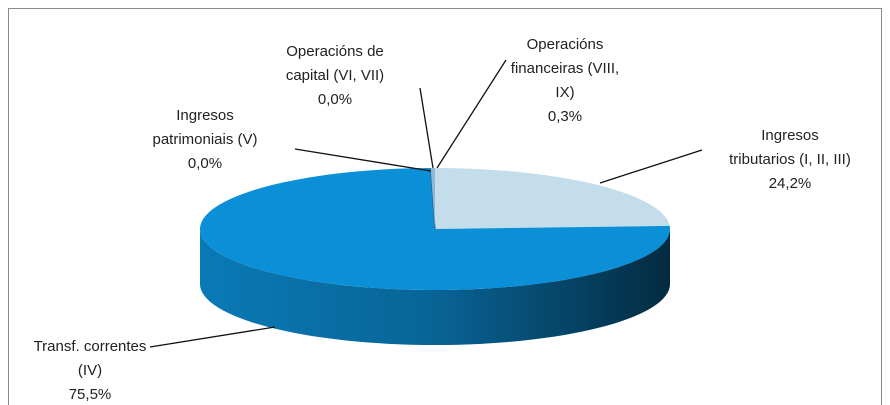 Image resolution: width=890 pixels, height=405 pixels. I want to click on data-label-name: tributarios (I, II, III), so click(790, 159).